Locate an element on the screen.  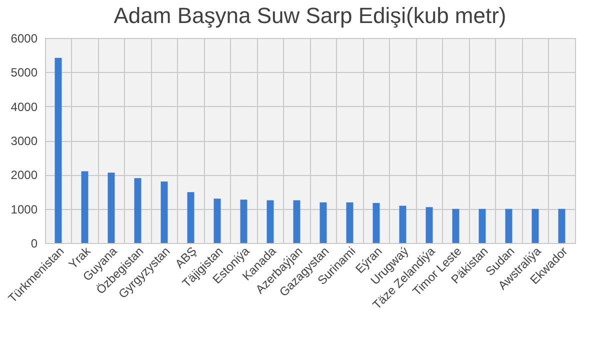
y-tick-label: 2000 is located at coordinates (24, 175).